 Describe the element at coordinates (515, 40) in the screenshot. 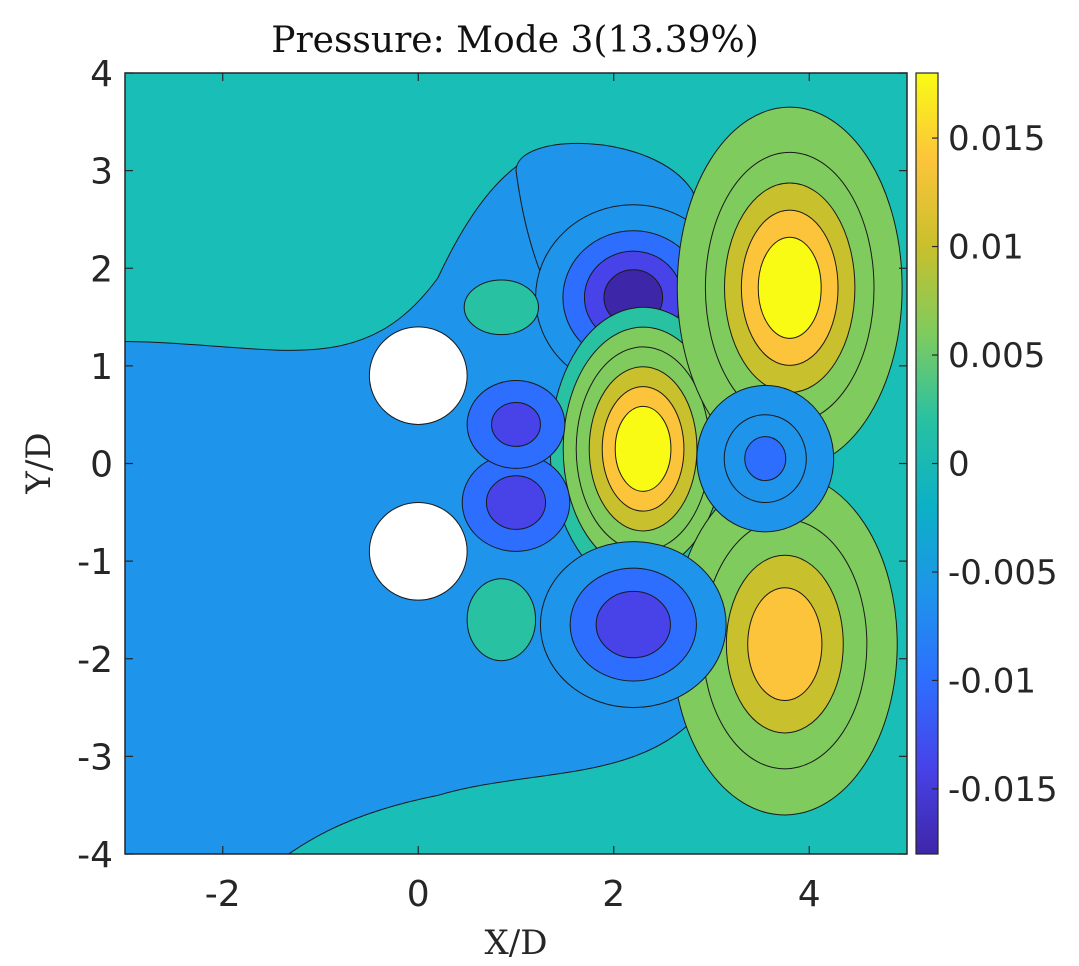

I see `chart-title: Pressure: Mode 3(13.39%)` at that location.